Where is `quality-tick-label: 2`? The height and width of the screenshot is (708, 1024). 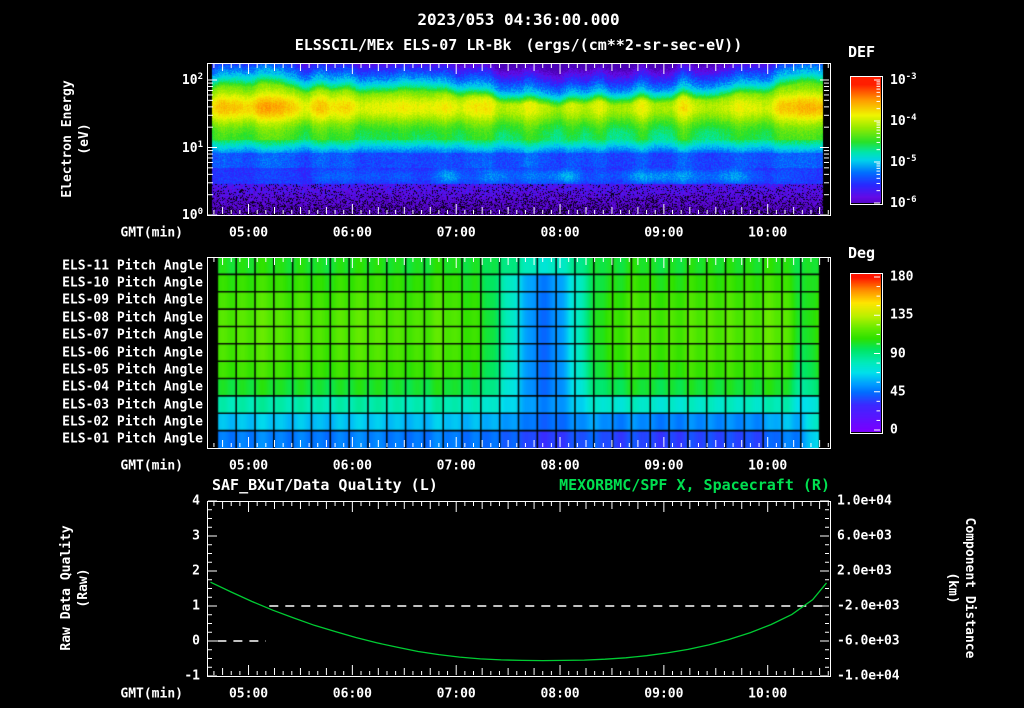 quality-tick-label: 2 is located at coordinates (196, 571).